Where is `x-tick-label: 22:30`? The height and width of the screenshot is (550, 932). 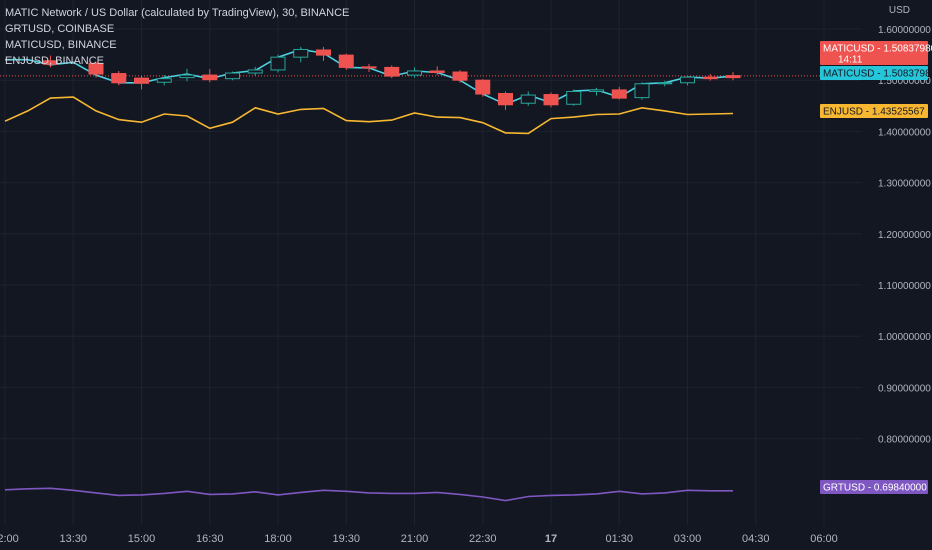
x-tick-label: 22:30 is located at coordinates (483, 539).